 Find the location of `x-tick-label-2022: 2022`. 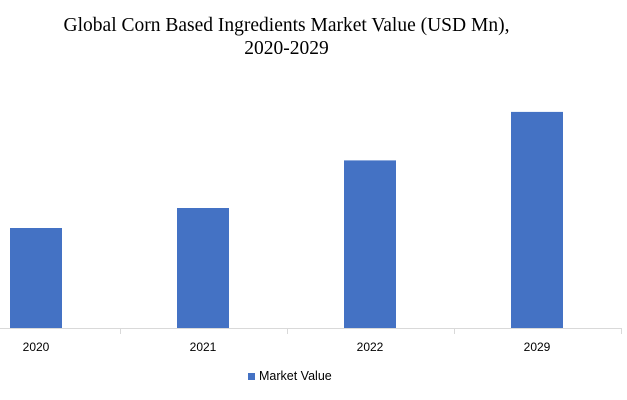

x-tick-label-2022: 2022 is located at coordinates (370, 347).